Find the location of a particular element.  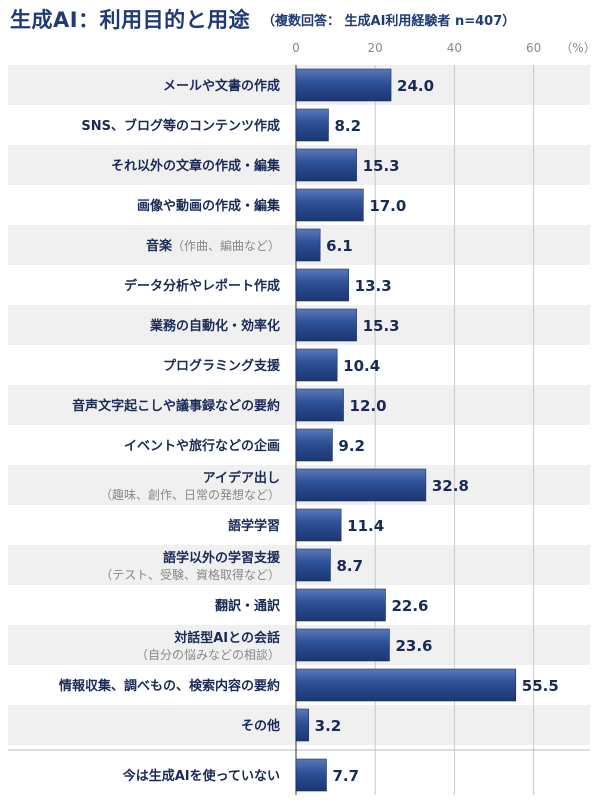

category-label: 語学以外の学習支援 is located at coordinates (222, 558).